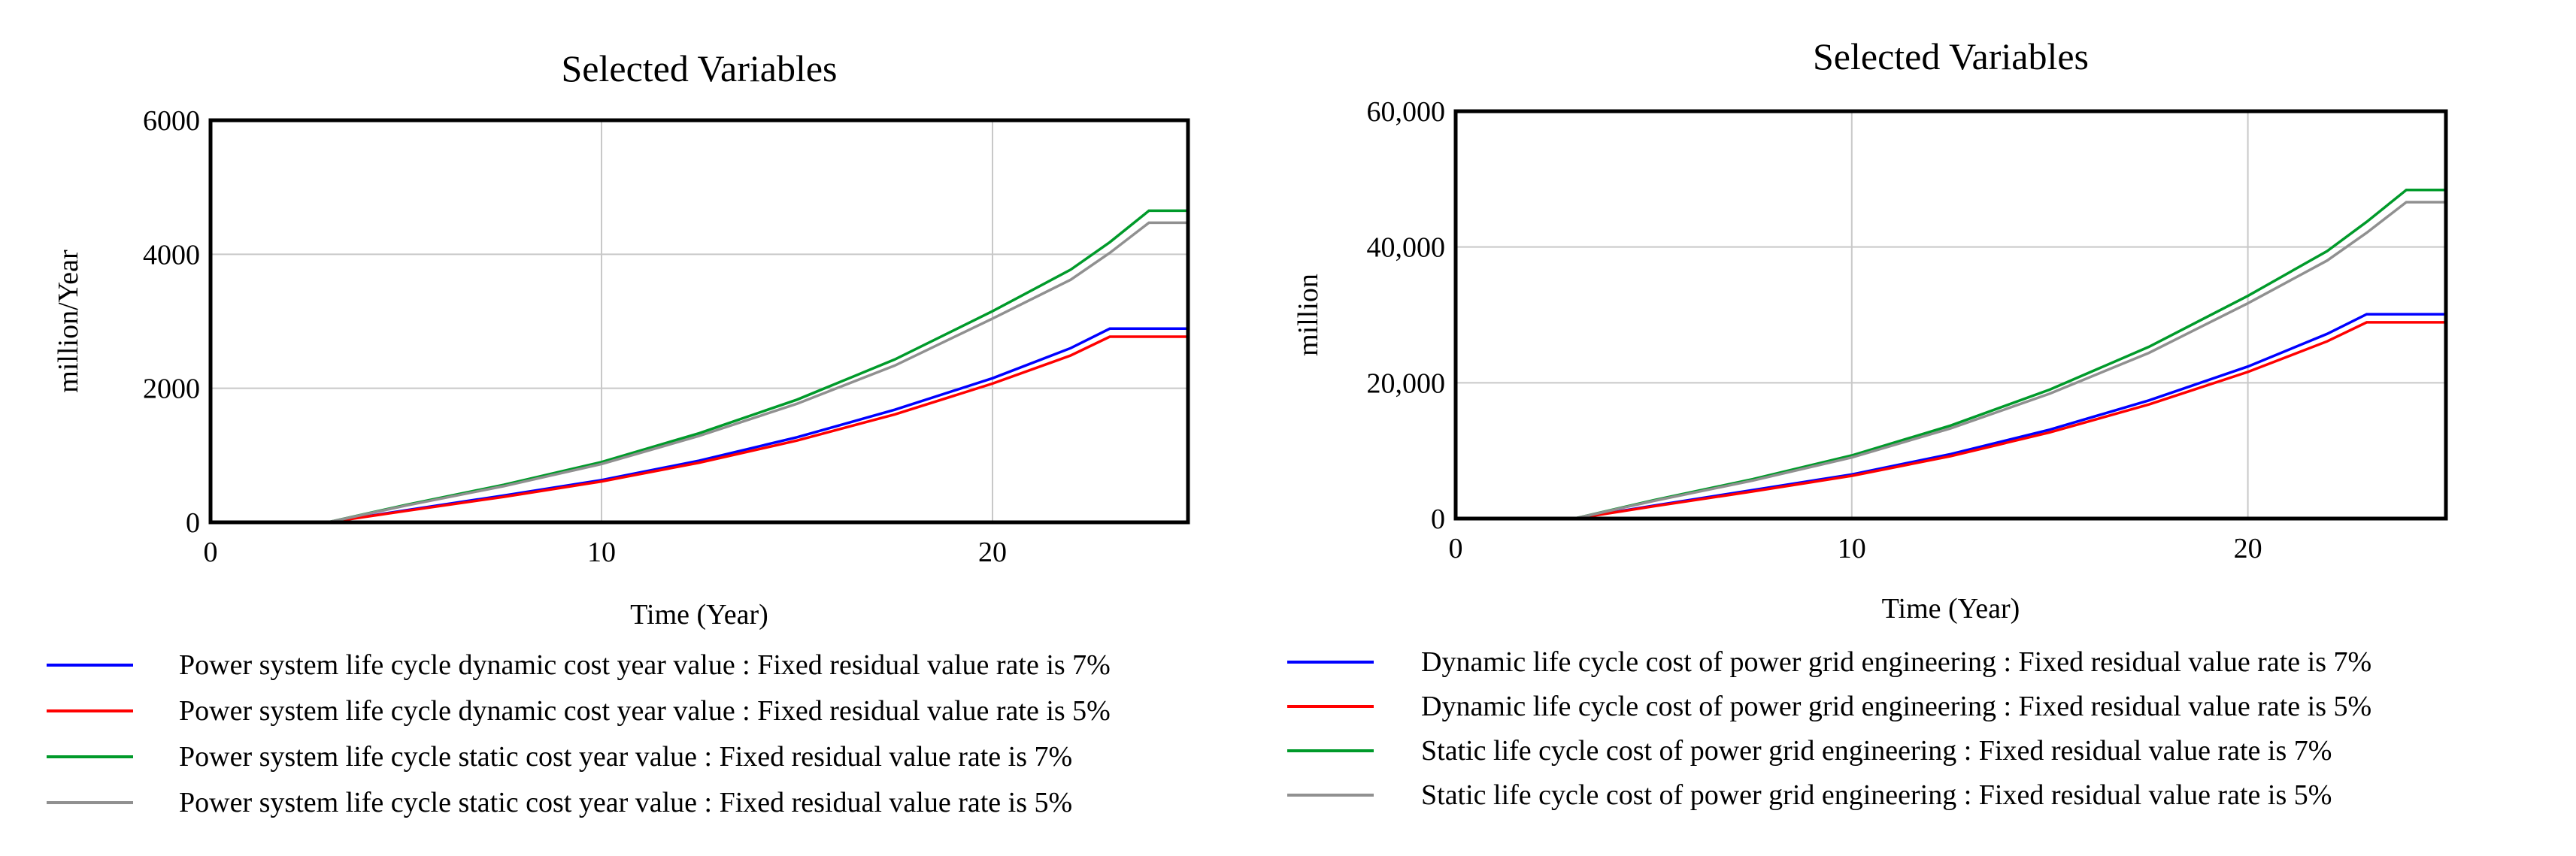 The height and width of the screenshot is (856, 2576). Describe the element at coordinates (1308, 315) in the screenshot. I see `y-axis-label: million` at that location.